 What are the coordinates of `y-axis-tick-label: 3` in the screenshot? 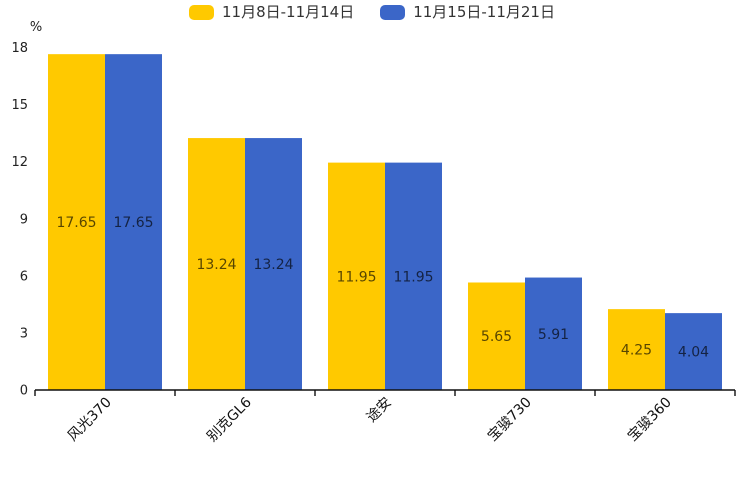 It's located at (24, 333).